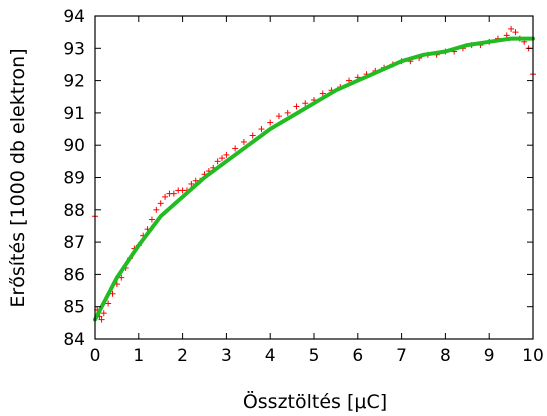  I want to click on y-tick-label: 88, so click(74, 211).